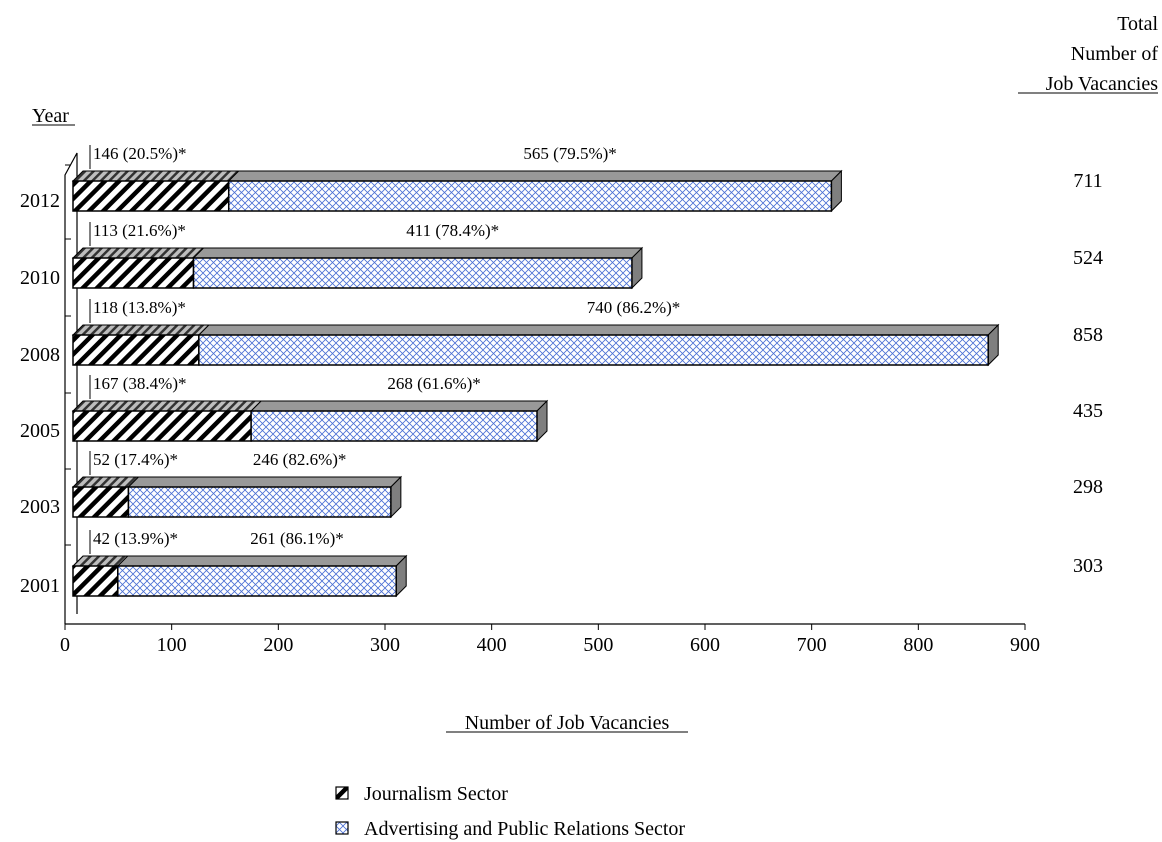 This screenshot has width=1162, height=842. What do you see at coordinates (385, 645) in the screenshot?
I see `x-tick-label: 300` at bounding box center [385, 645].